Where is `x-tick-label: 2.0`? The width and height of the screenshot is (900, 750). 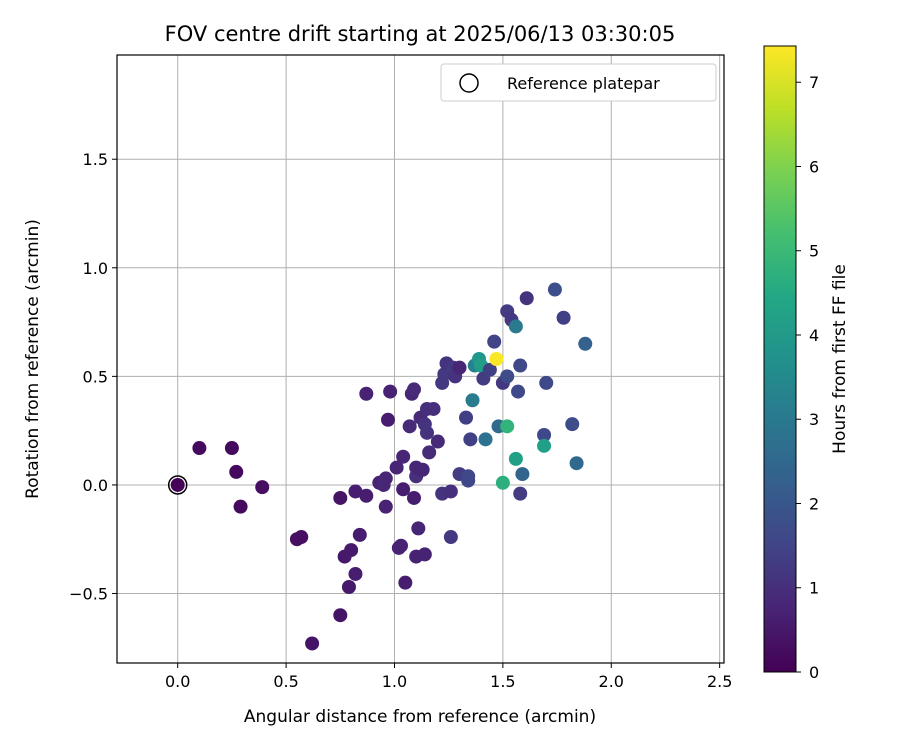
x-tick-label: 2.0 is located at coordinates (611, 681).